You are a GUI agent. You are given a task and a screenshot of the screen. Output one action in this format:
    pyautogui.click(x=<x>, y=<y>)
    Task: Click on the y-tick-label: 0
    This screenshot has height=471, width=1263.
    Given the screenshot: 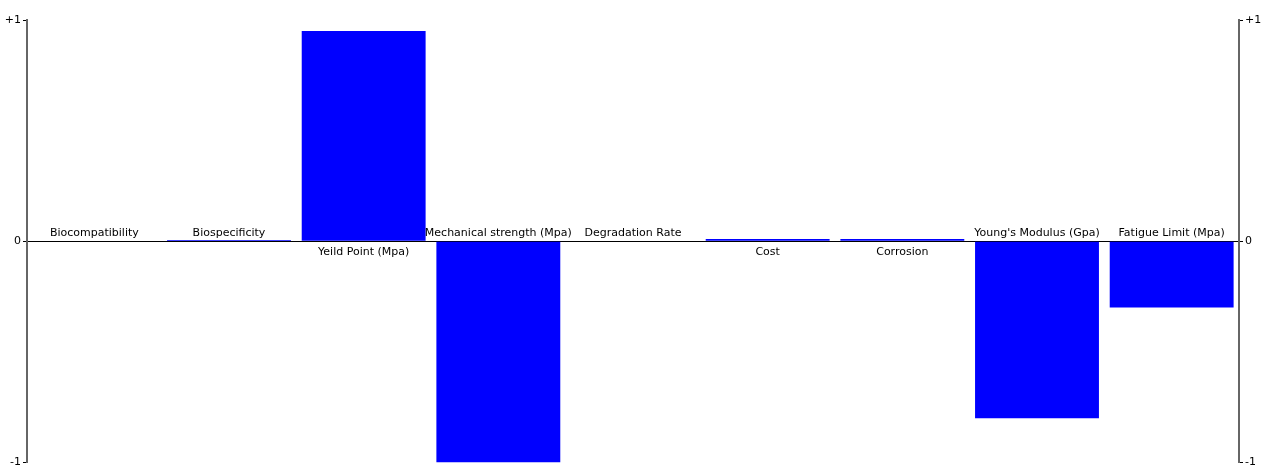 What is the action you would take?
    pyautogui.click(x=17, y=241)
    